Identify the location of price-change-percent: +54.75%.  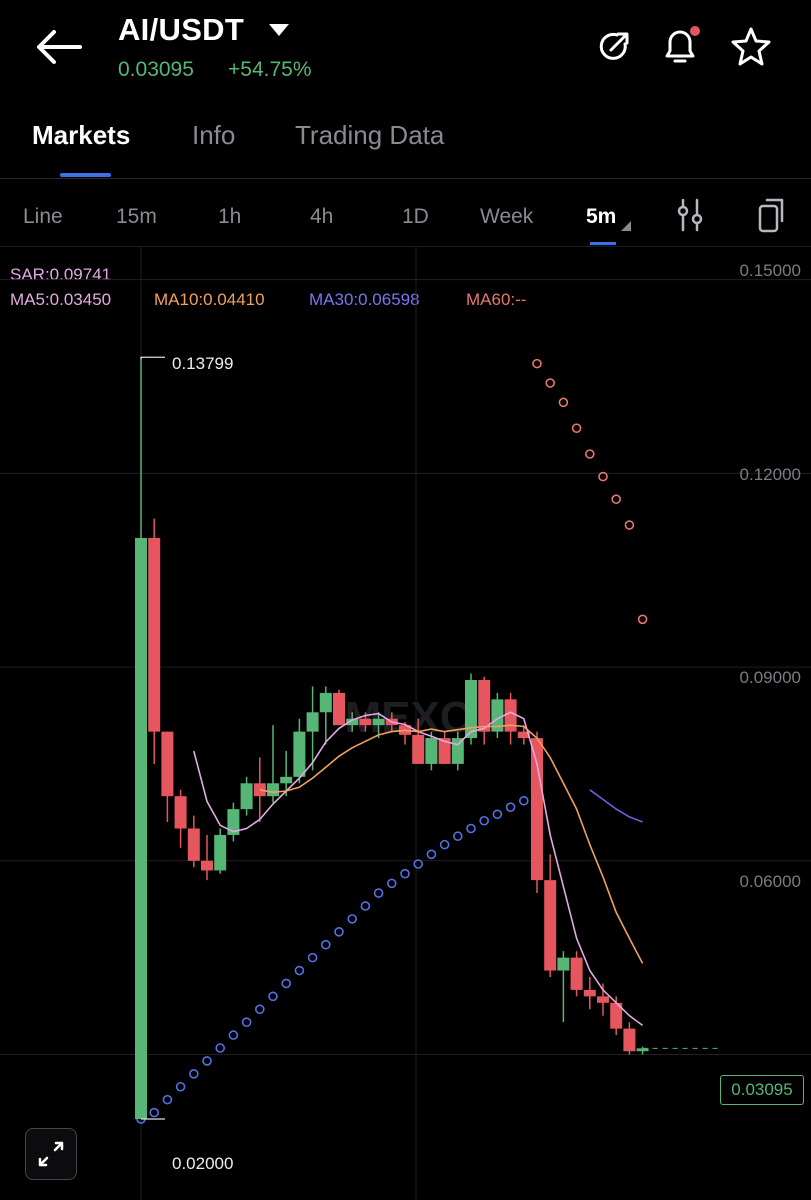
(270, 69).